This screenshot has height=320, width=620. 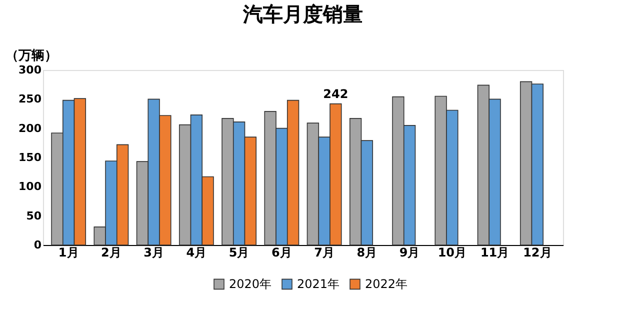 What do you see at coordinates (409, 253) in the screenshot?
I see `x-tick-label: 9月` at bounding box center [409, 253].